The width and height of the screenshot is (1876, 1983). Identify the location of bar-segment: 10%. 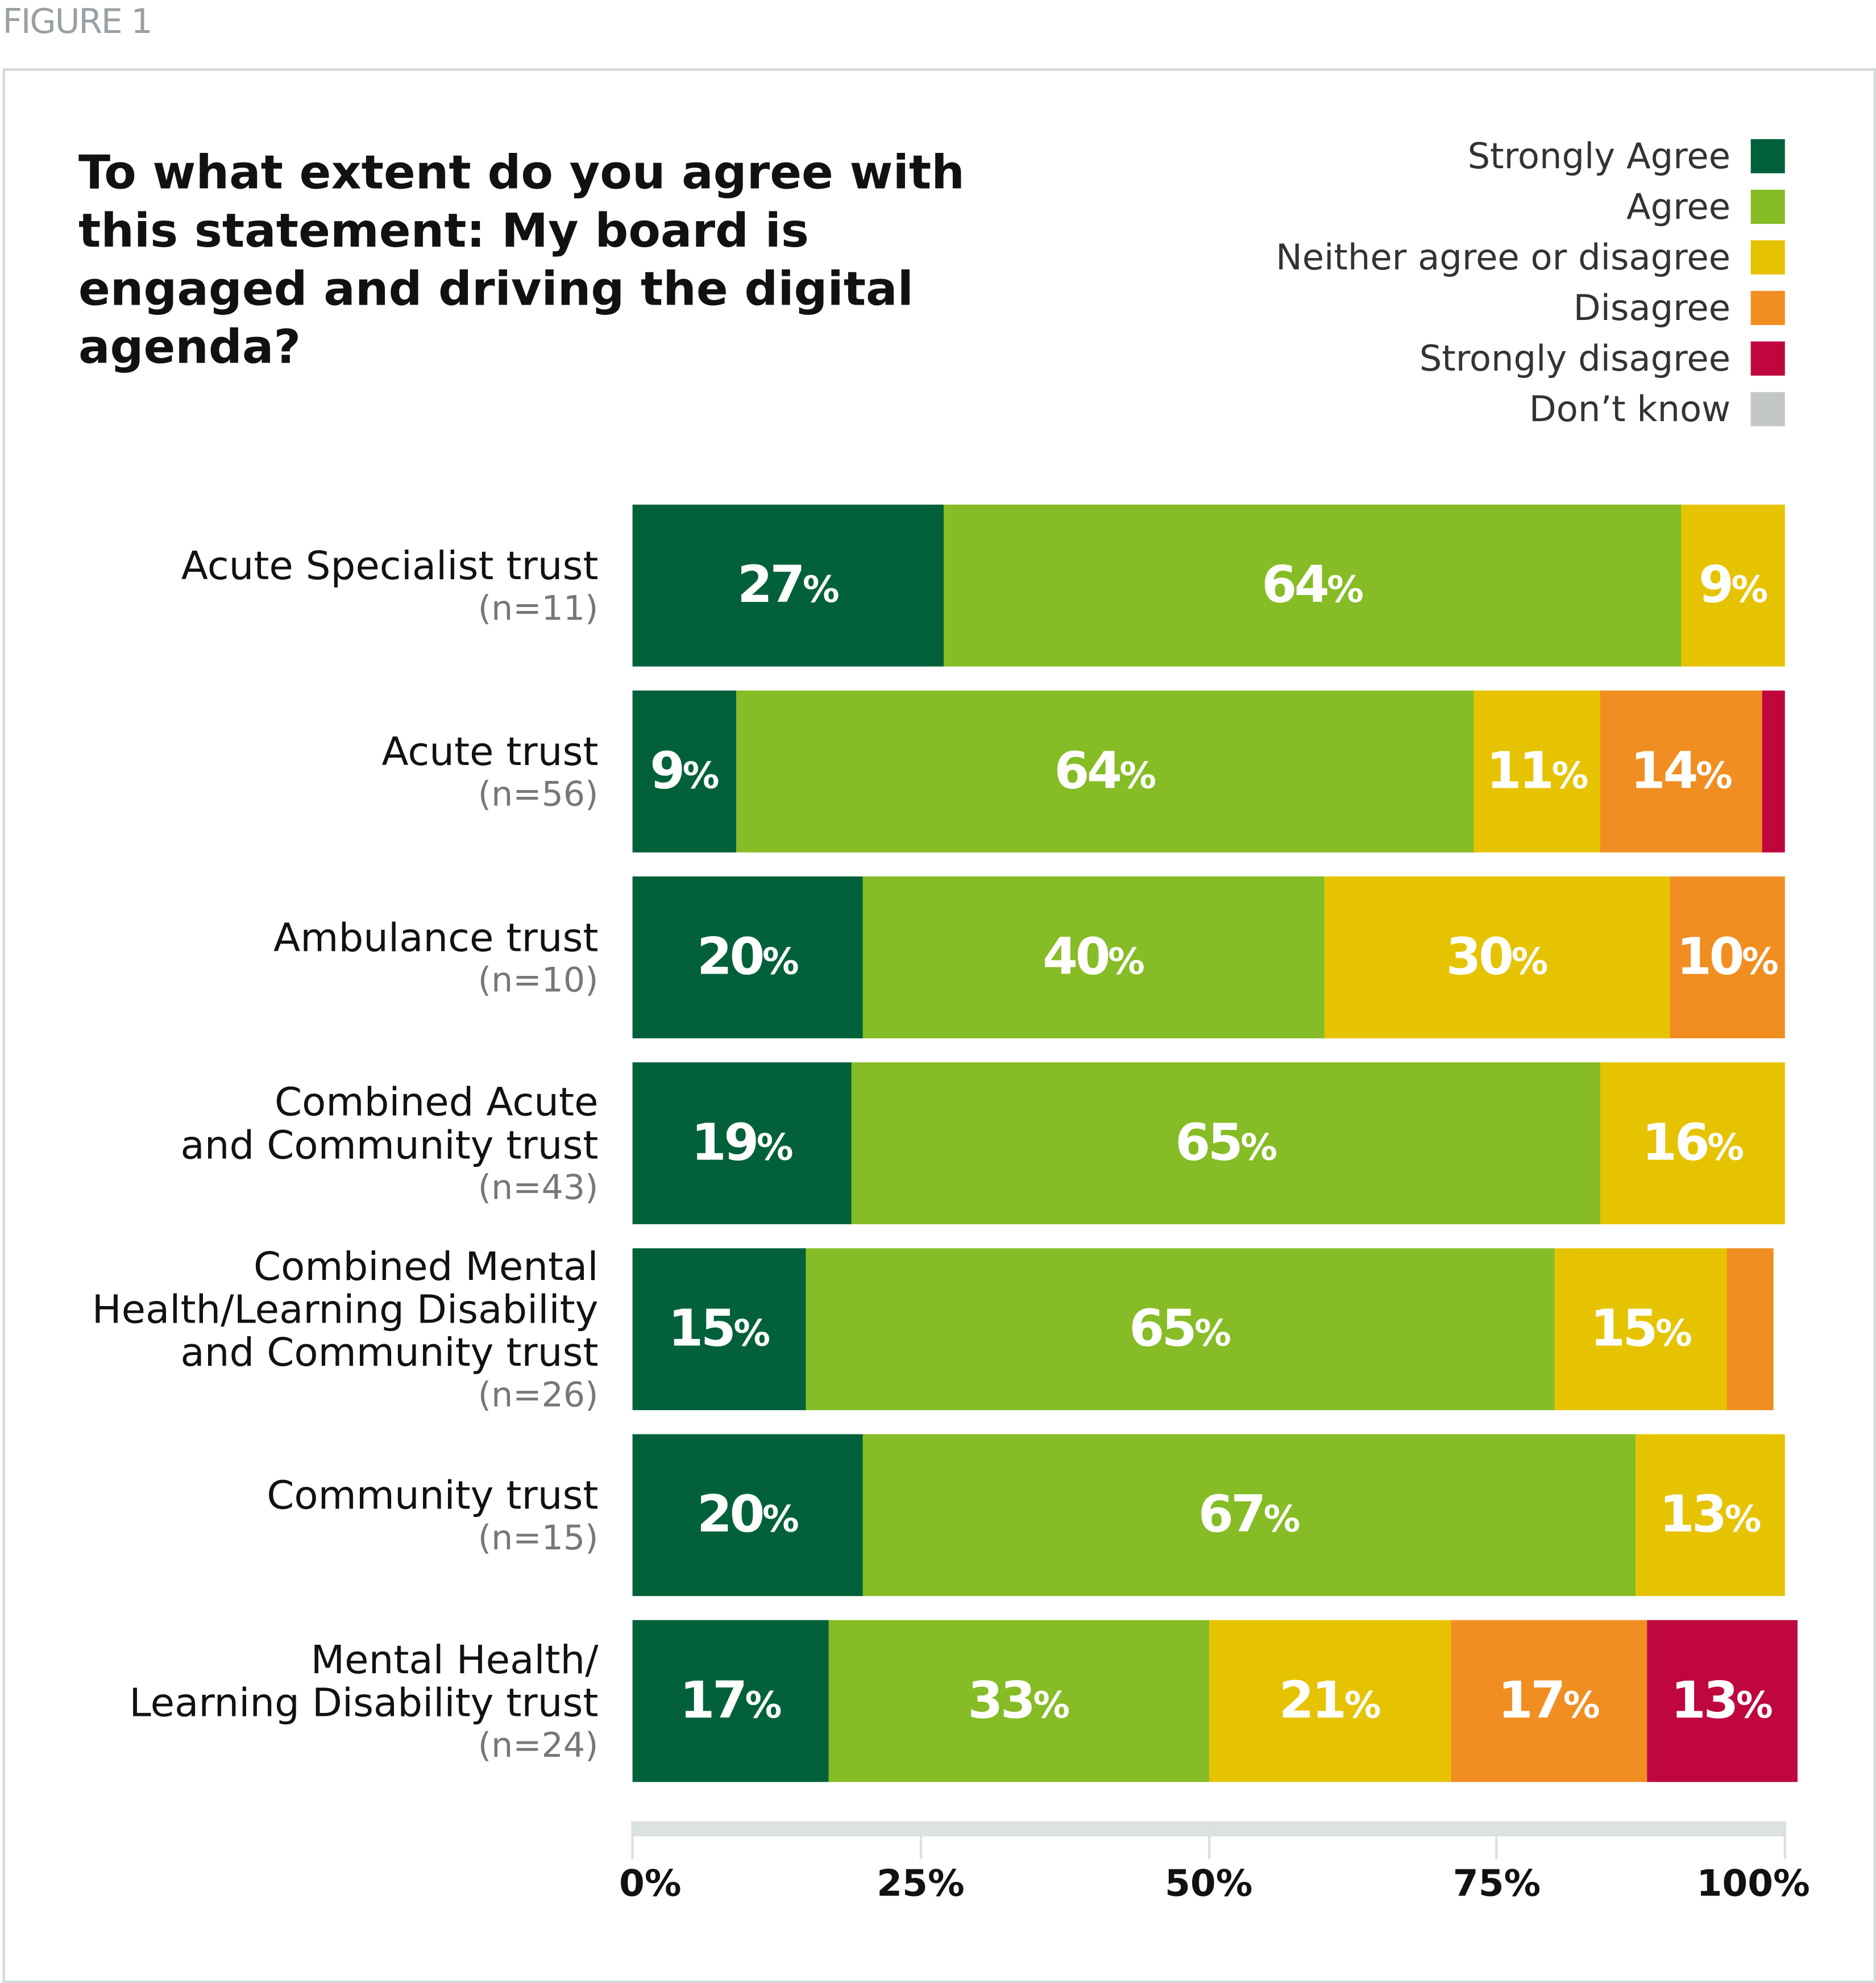
(1728, 957).